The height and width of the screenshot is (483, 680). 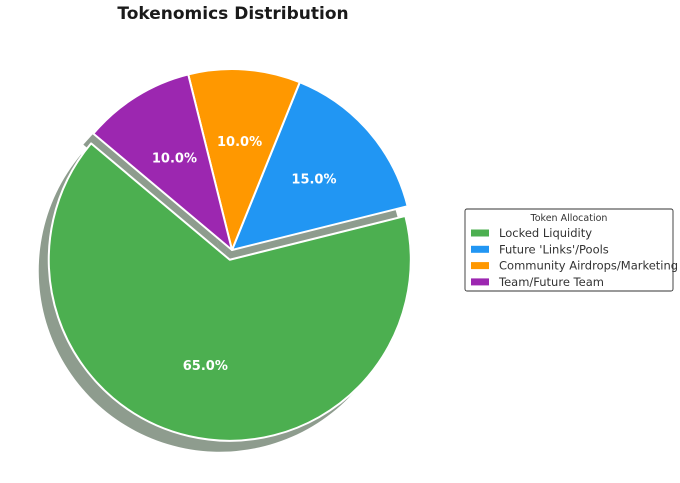 I want to click on legend-label-community-airdrops-marketing: Community Airdrops/Marketing, so click(x=588, y=266).